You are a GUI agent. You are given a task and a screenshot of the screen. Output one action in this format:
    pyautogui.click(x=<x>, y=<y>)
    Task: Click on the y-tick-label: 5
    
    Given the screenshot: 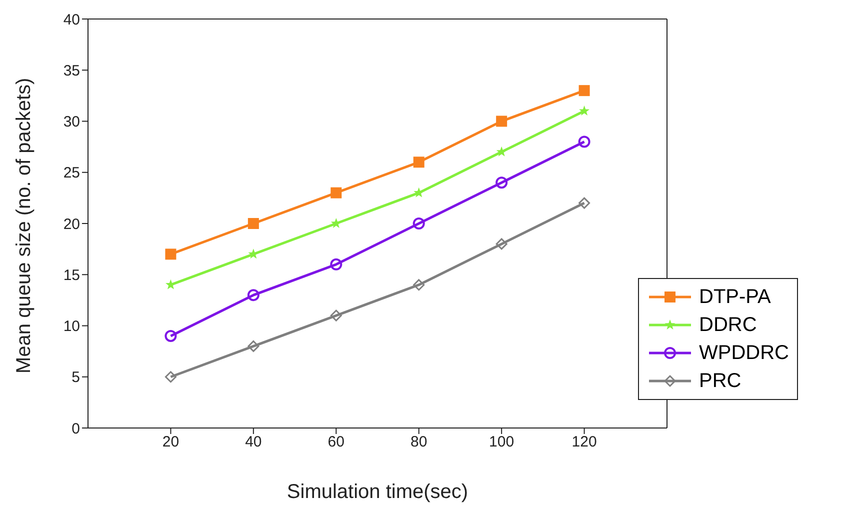 What is the action you would take?
    pyautogui.click(x=76, y=377)
    